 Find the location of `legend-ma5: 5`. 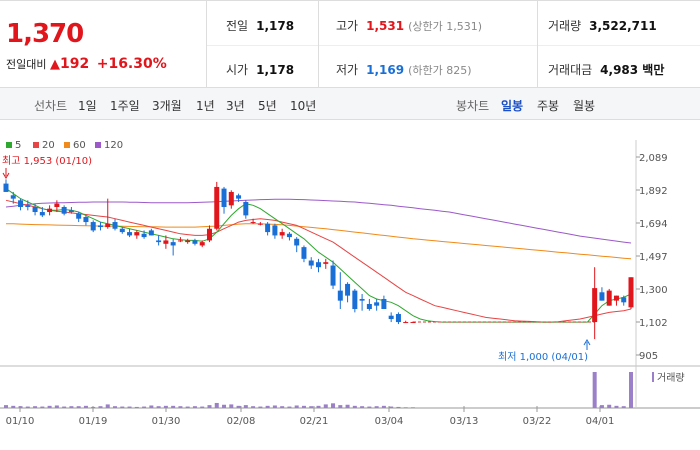

legend-ma5: 5 is located at coordinates (13, 145).